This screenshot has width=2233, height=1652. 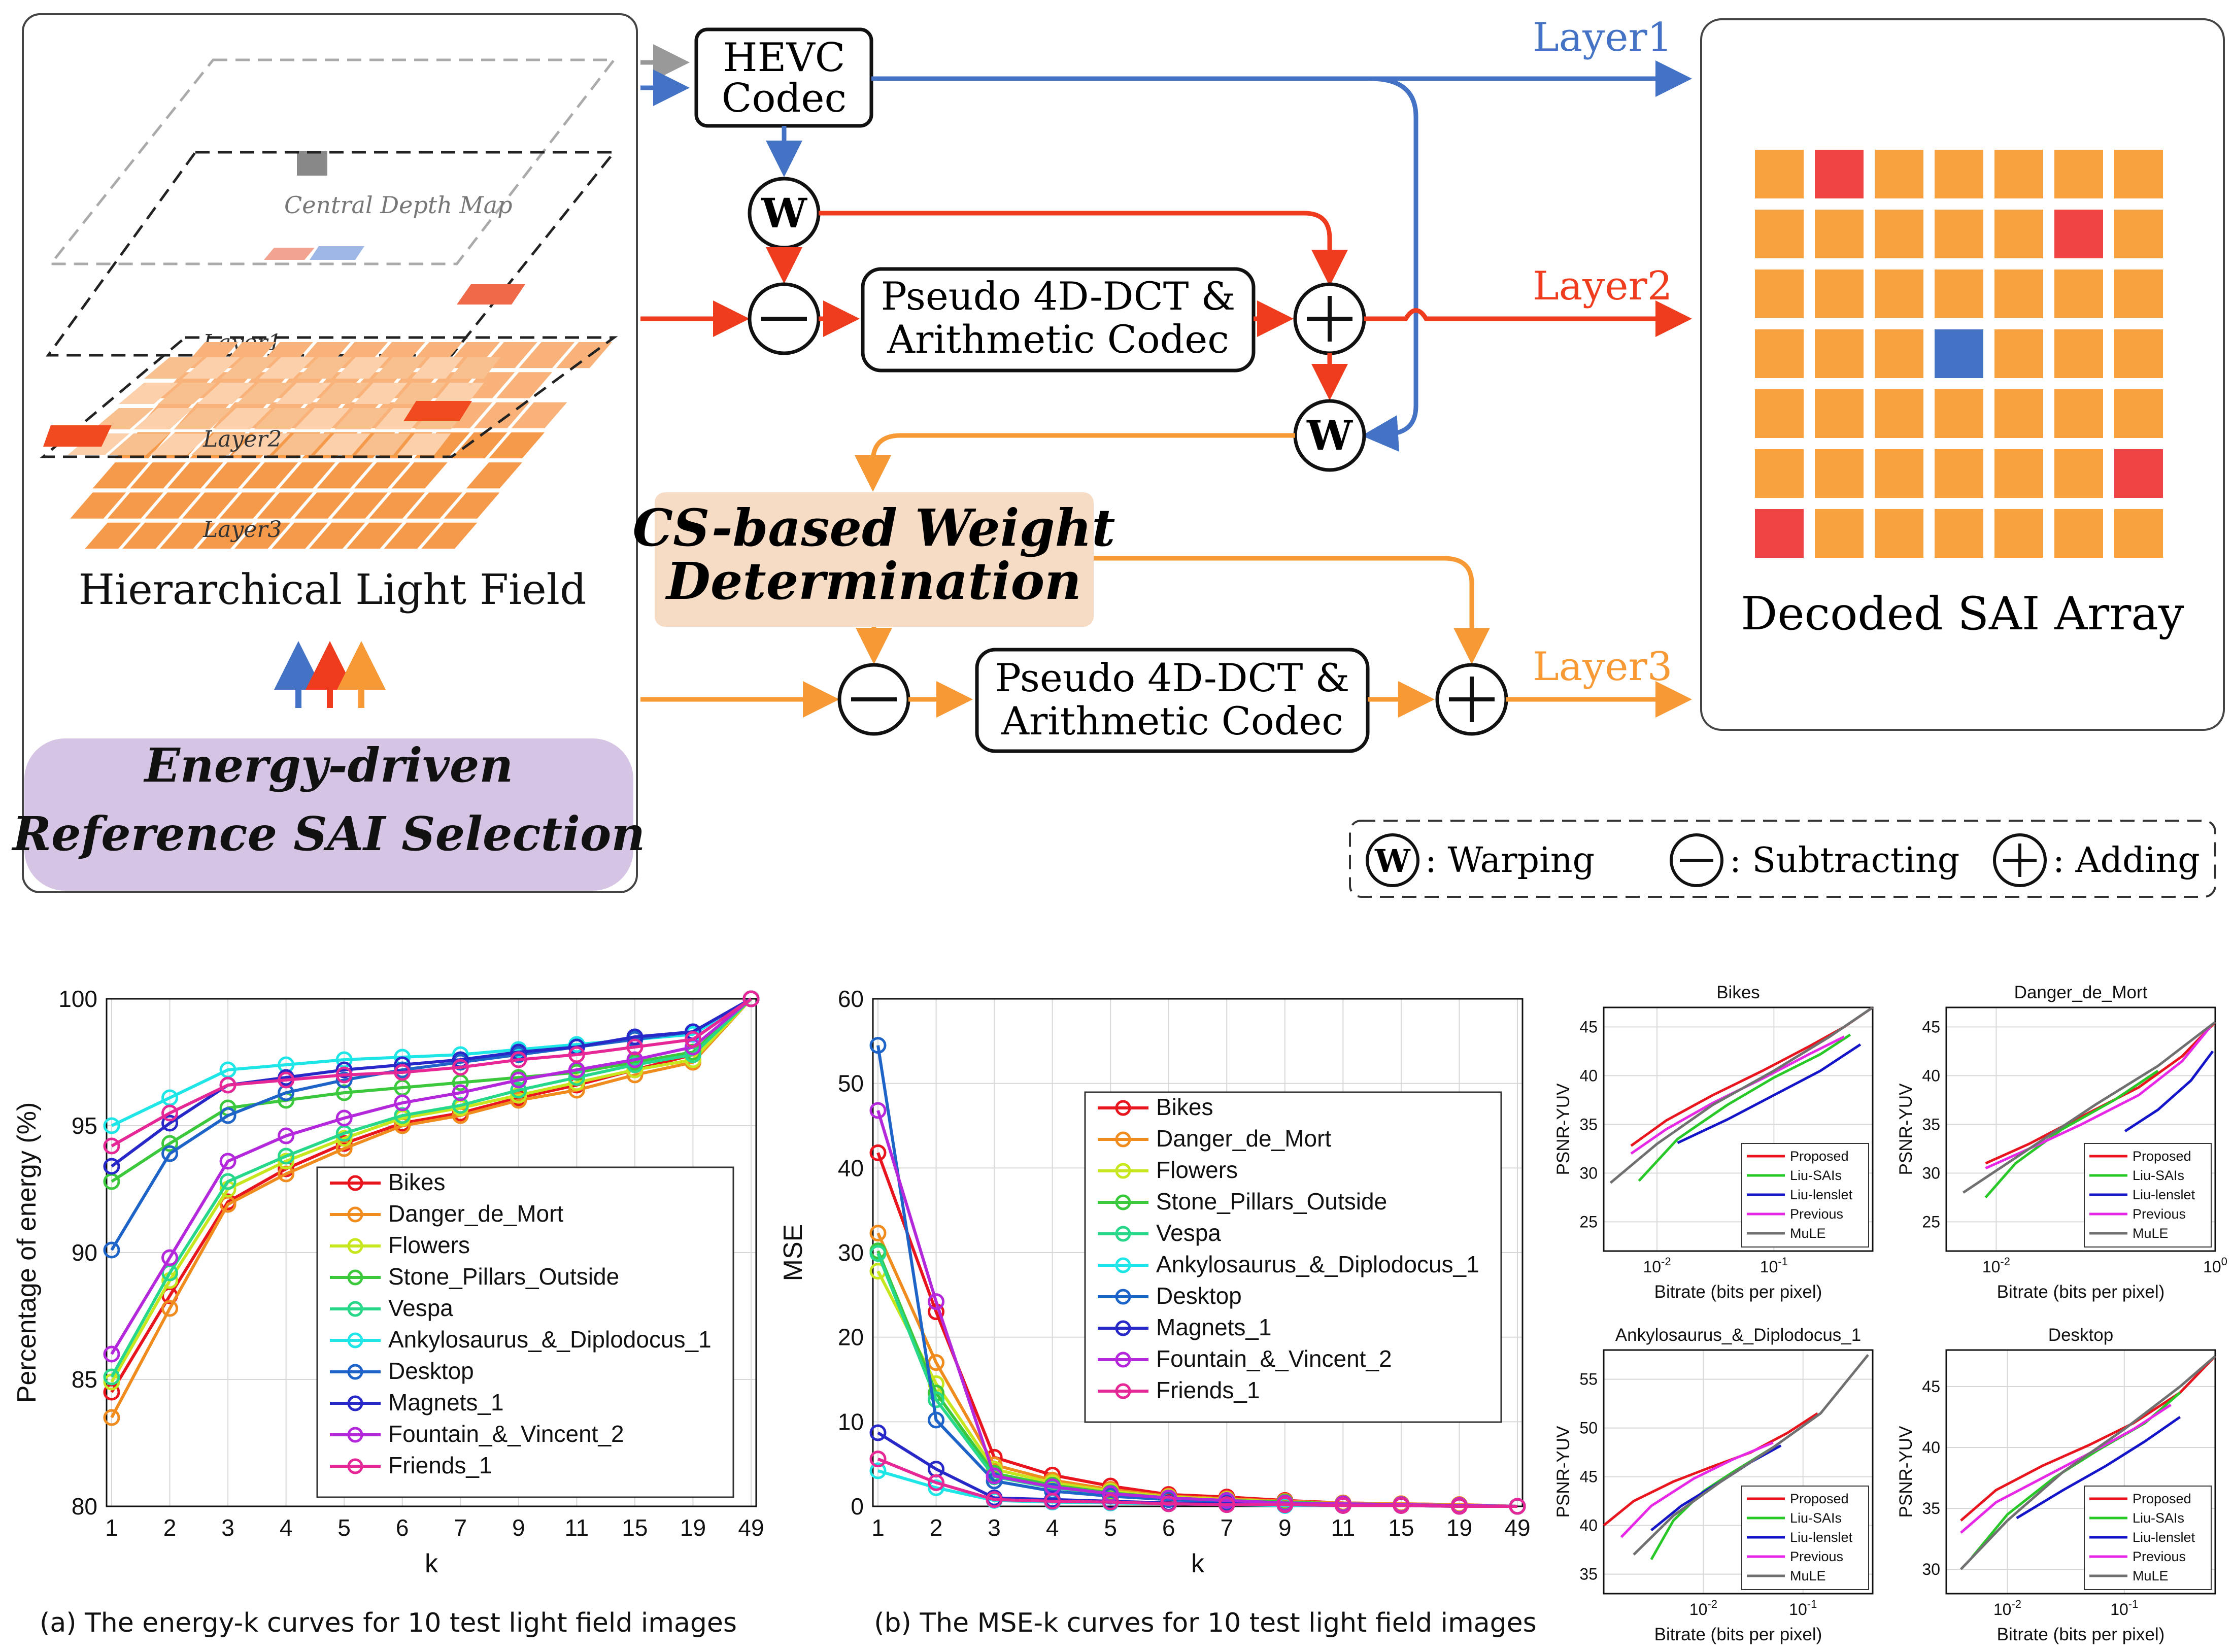 What do you see at coordinates (1588, 1428) in the screenshot?
I see `y-tick-label: 50` at bounding box center [1588, 1428].